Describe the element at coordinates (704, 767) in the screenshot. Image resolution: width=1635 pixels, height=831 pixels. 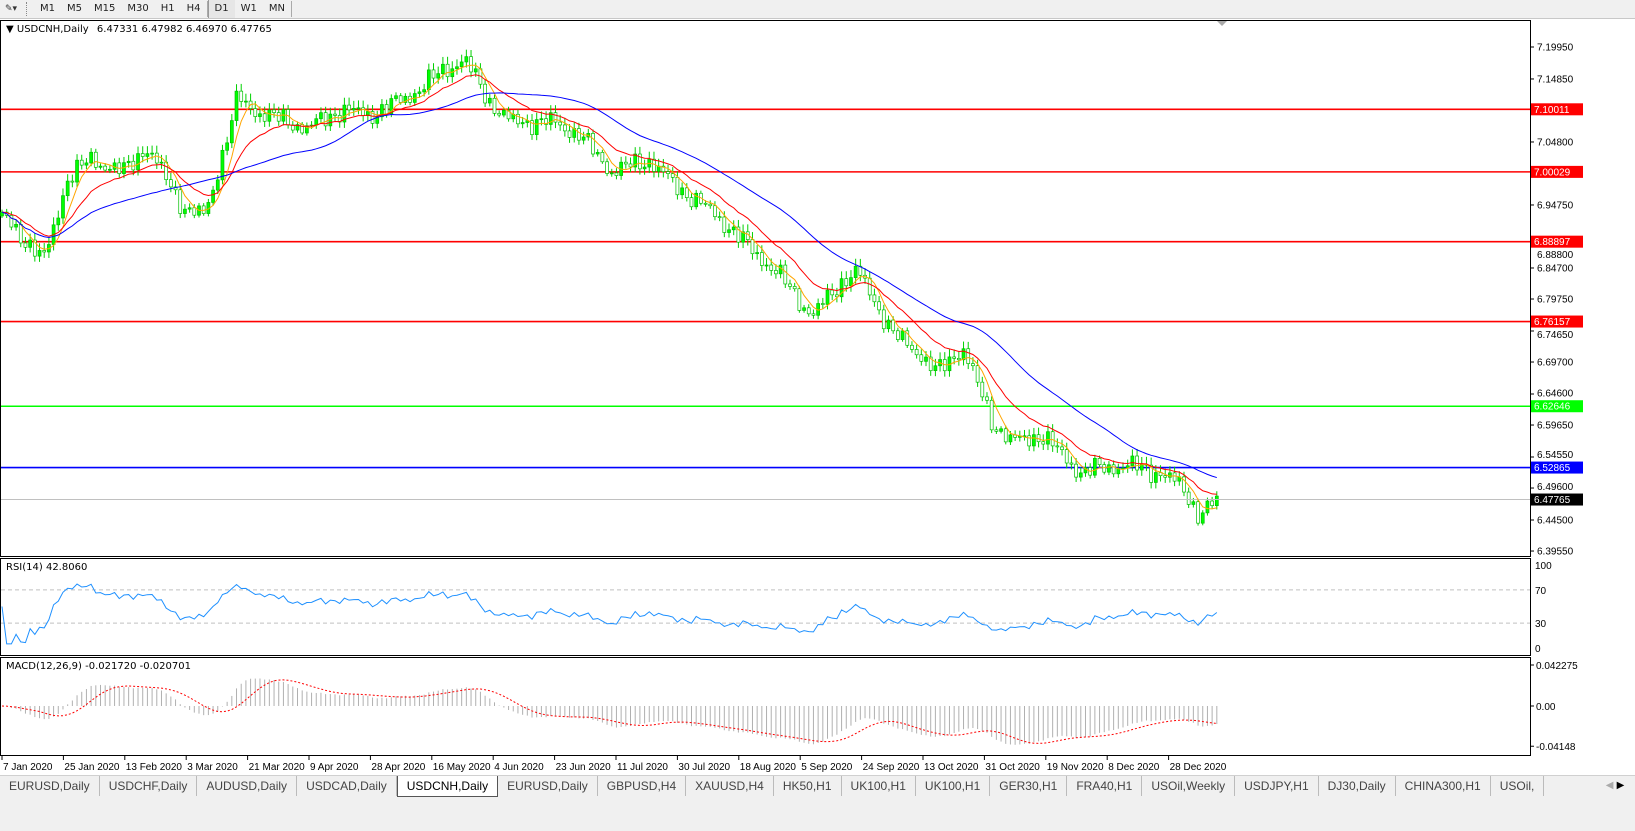
I see `date-tick-label: 30 Jul 2020` at that location.